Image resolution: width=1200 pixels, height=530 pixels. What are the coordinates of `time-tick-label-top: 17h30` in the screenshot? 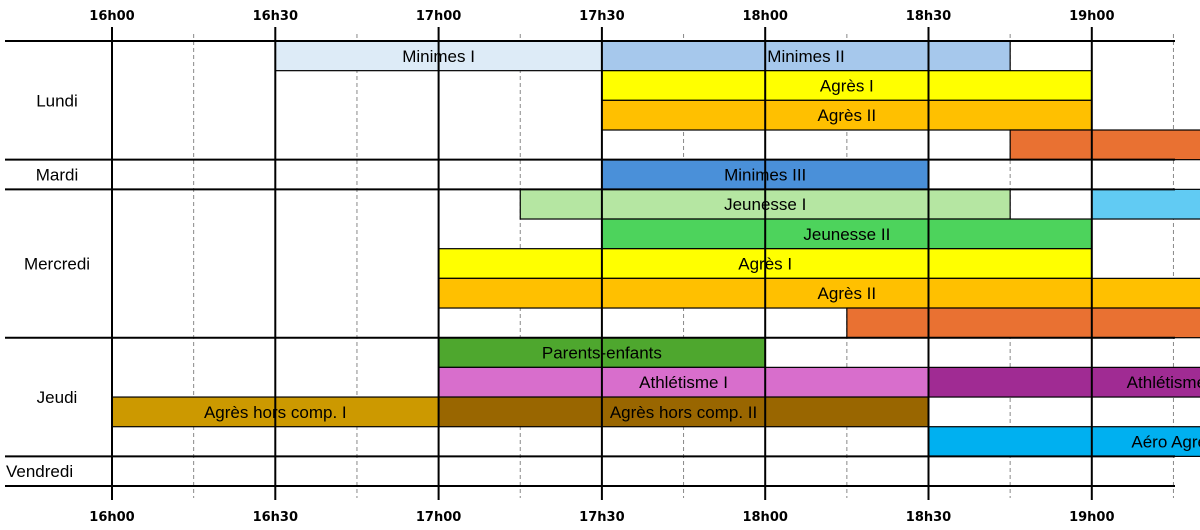 It's located at (601, 16).